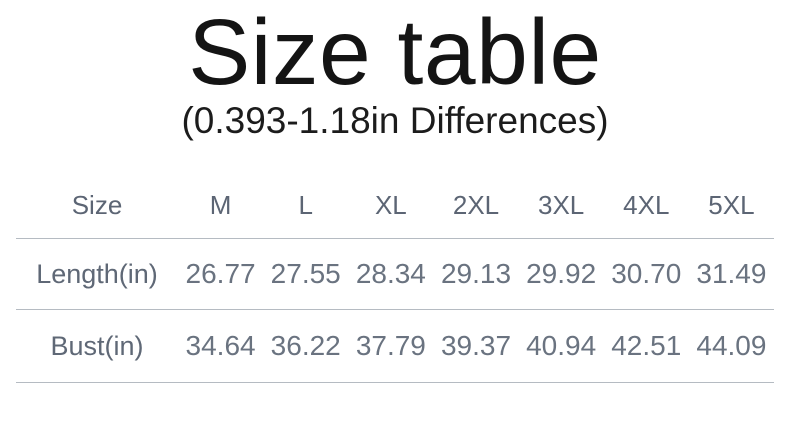  I want to click on column-header-l: L, so click(306, 206).